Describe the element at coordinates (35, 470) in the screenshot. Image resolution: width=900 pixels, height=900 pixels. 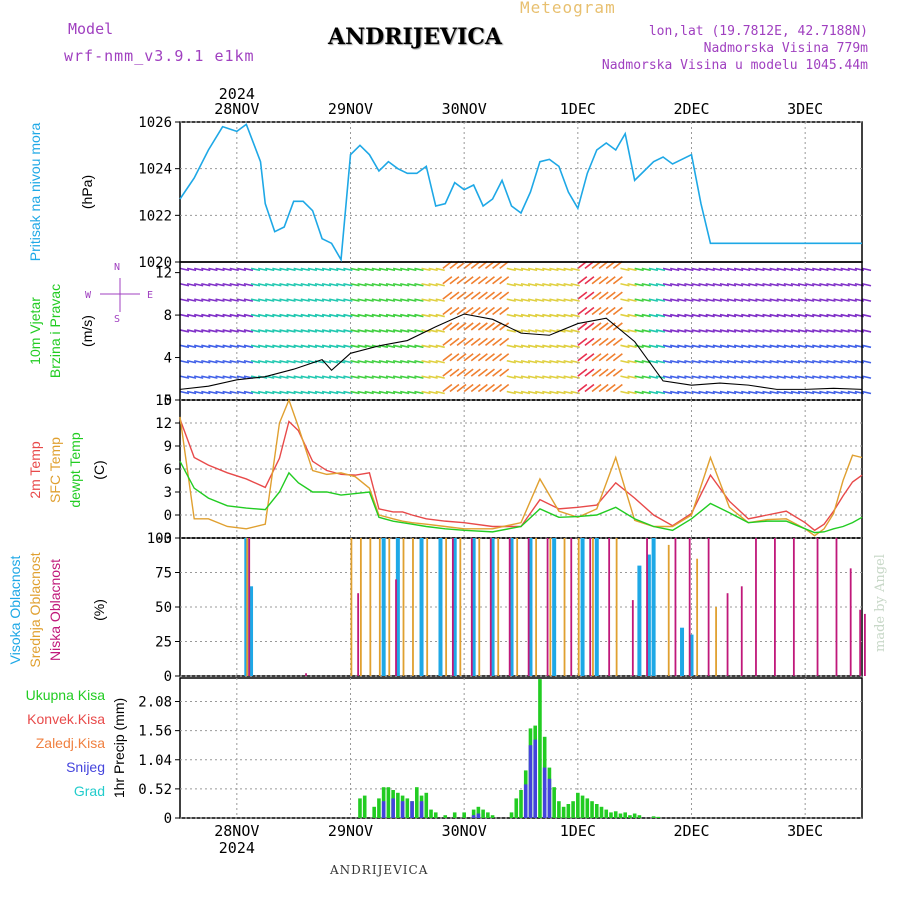
I see `temp-label-2m: 2m Temp` at that location.